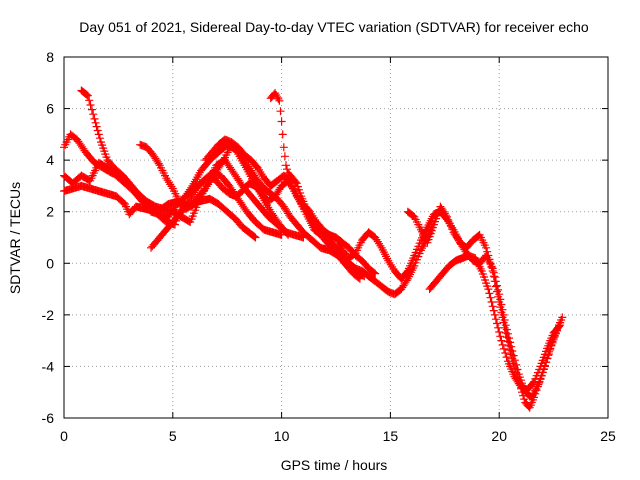 The width and height of the screenshot is (640, 480). I want to click on x-tick-label: 15, so click(391, 436).